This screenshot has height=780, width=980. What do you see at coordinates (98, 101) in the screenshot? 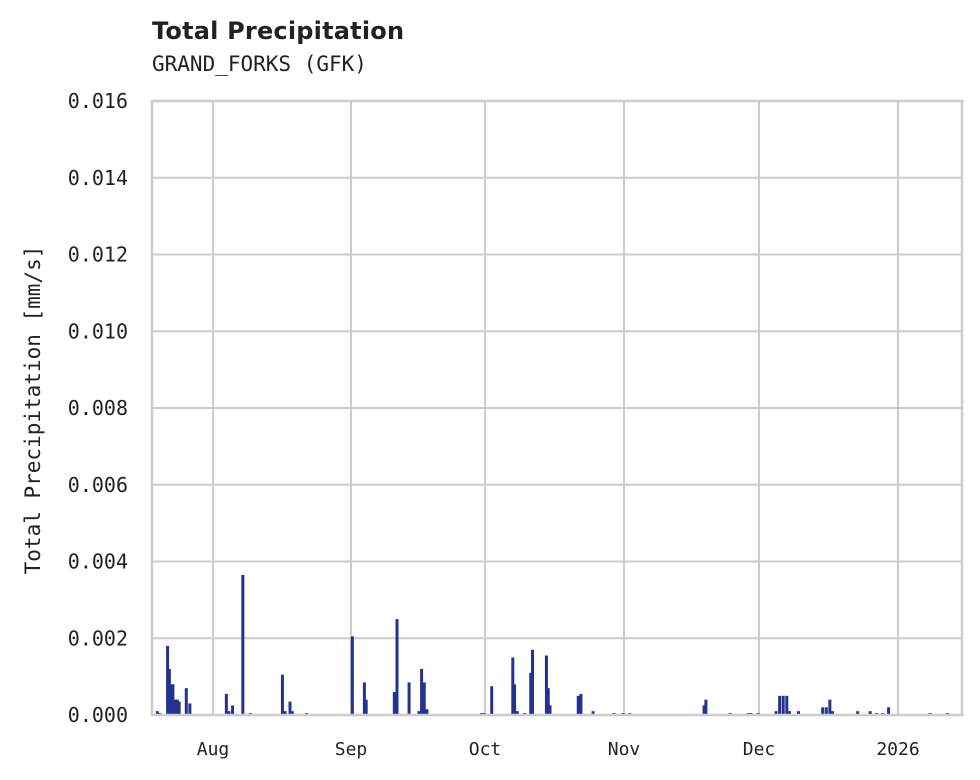
I see `y-tick-label: 0.016` at bounding box center [98, 101].